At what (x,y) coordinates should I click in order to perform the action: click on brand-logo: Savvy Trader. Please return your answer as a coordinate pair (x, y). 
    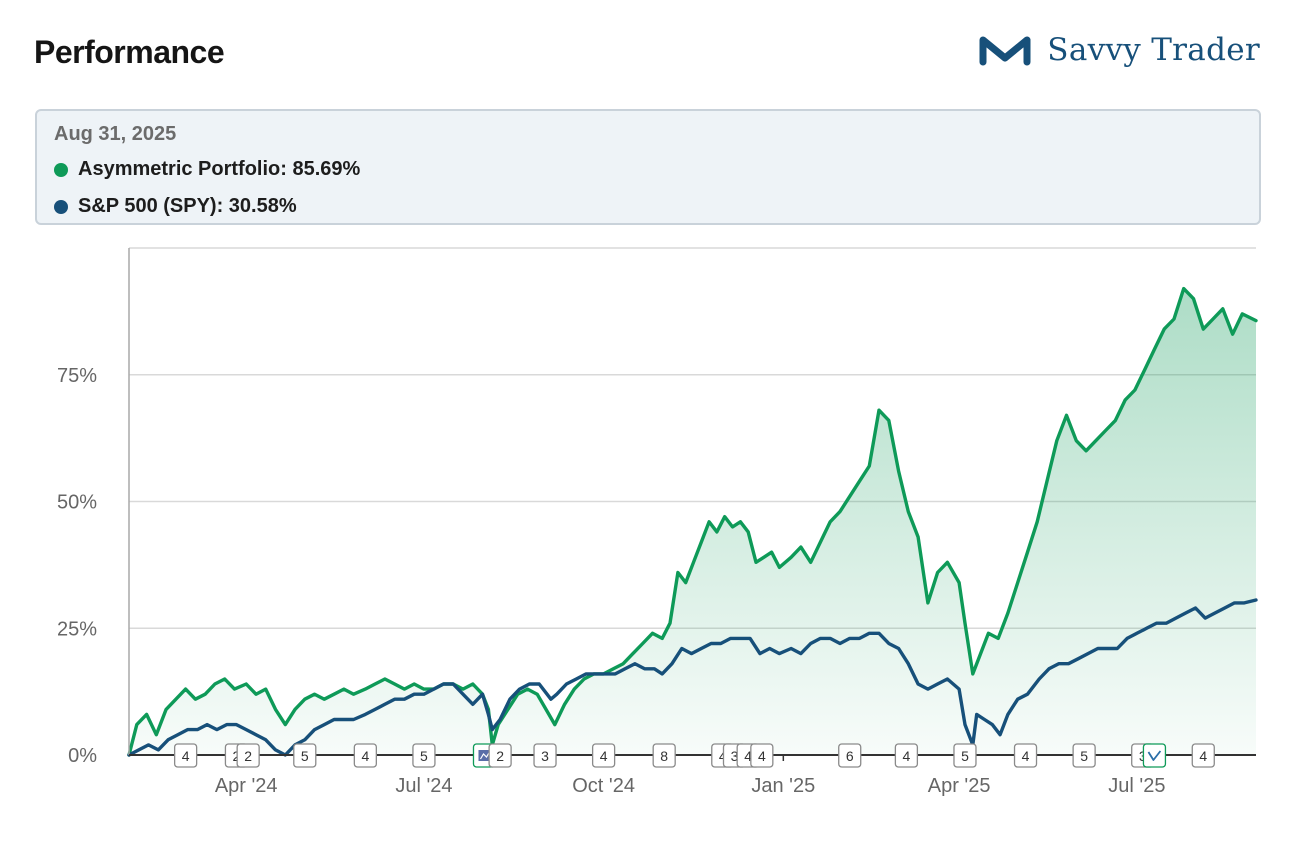
    Looking at the image, I should click on (1118, 50).